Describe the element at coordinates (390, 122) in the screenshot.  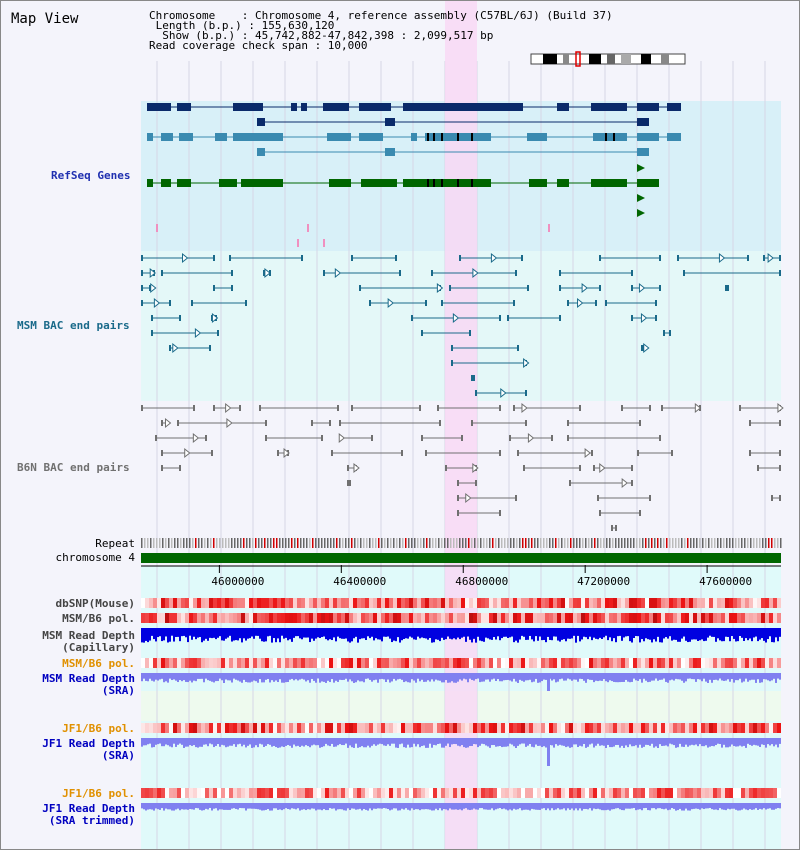
I see `gene-row-2-exon` at that location.